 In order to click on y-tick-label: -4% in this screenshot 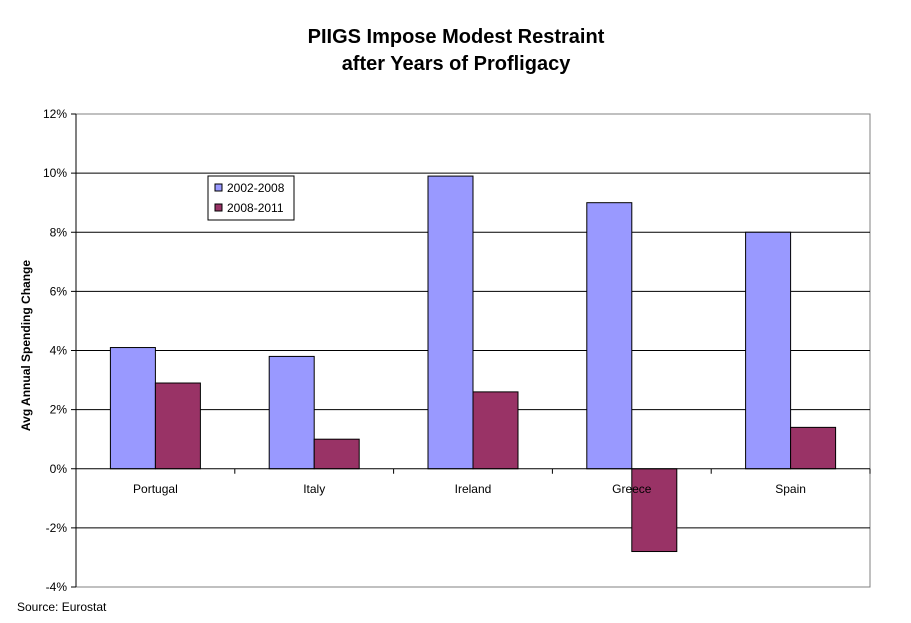, I will do `click(57, 587)`.